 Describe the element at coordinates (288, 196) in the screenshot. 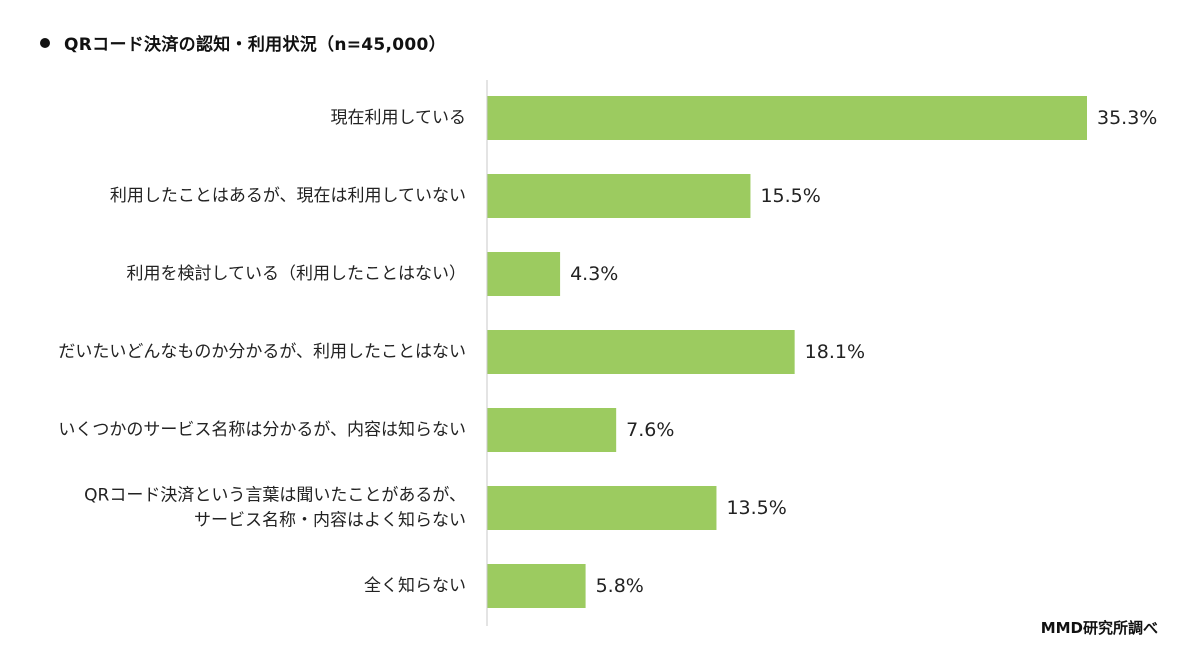

I see `category-label: 利用したことはあるが、現在は利用していない` at that location.